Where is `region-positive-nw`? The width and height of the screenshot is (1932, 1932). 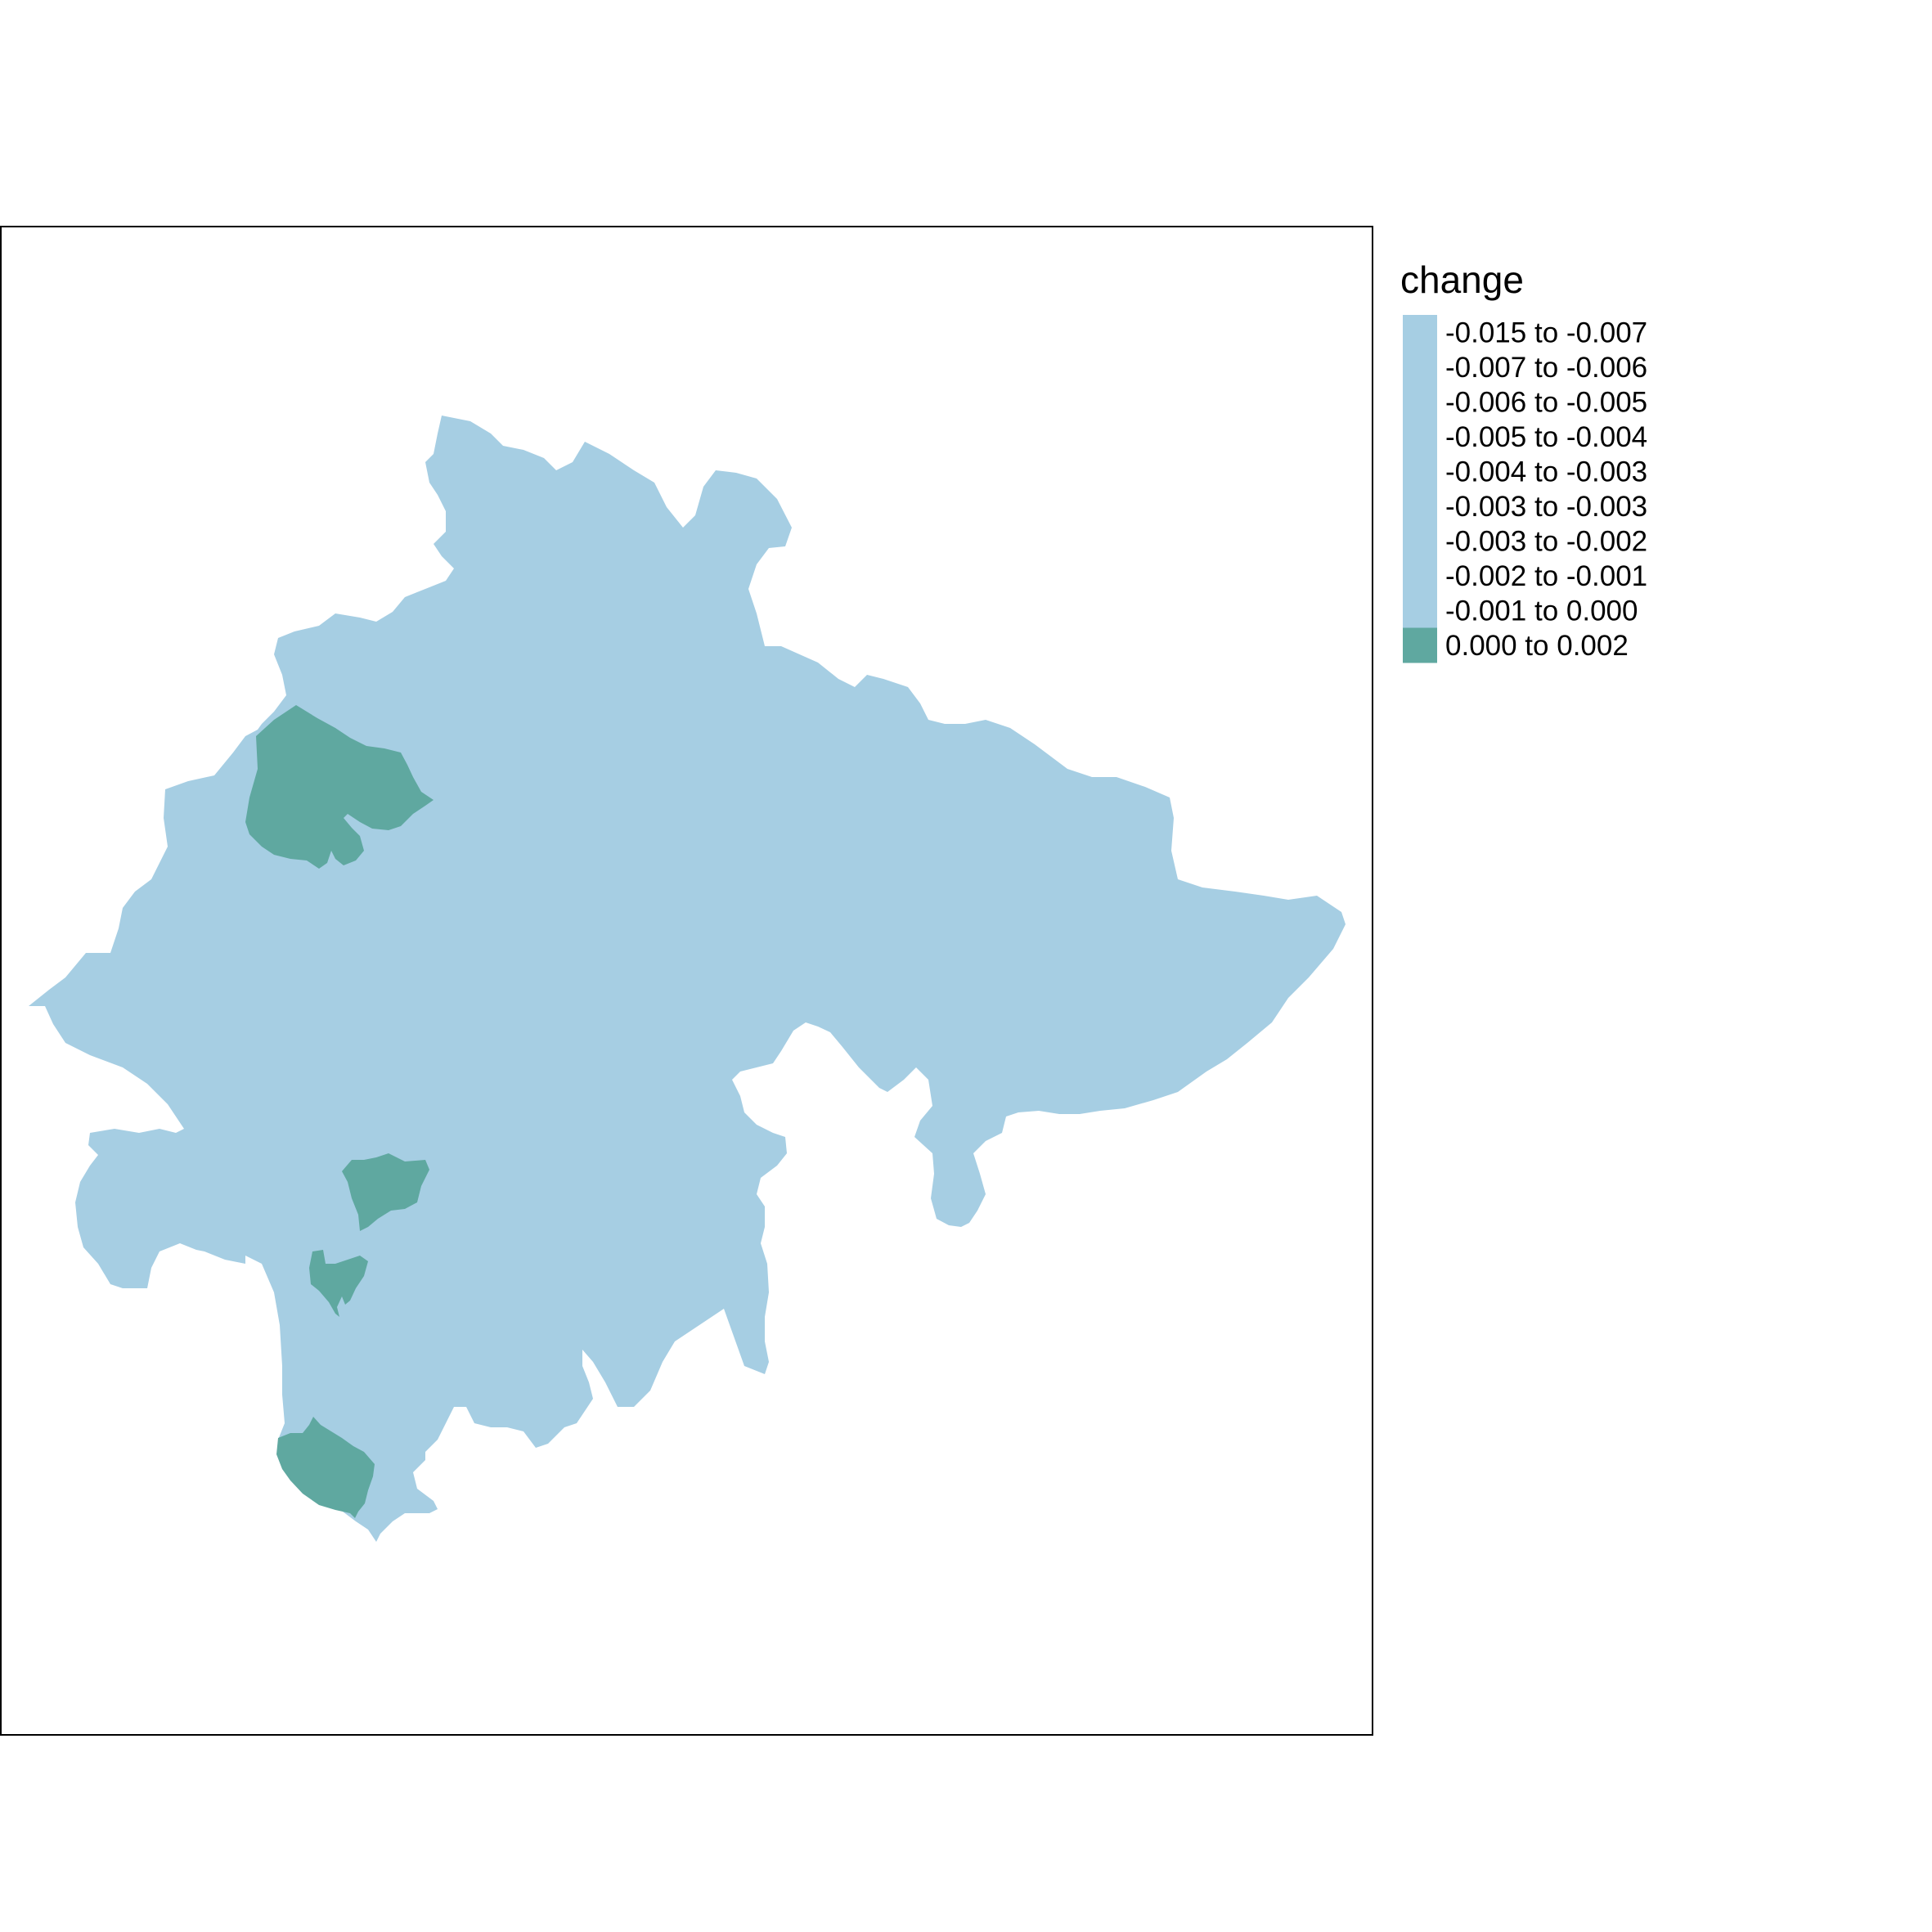 region-positive-nw is located at coordinates (339, 787).